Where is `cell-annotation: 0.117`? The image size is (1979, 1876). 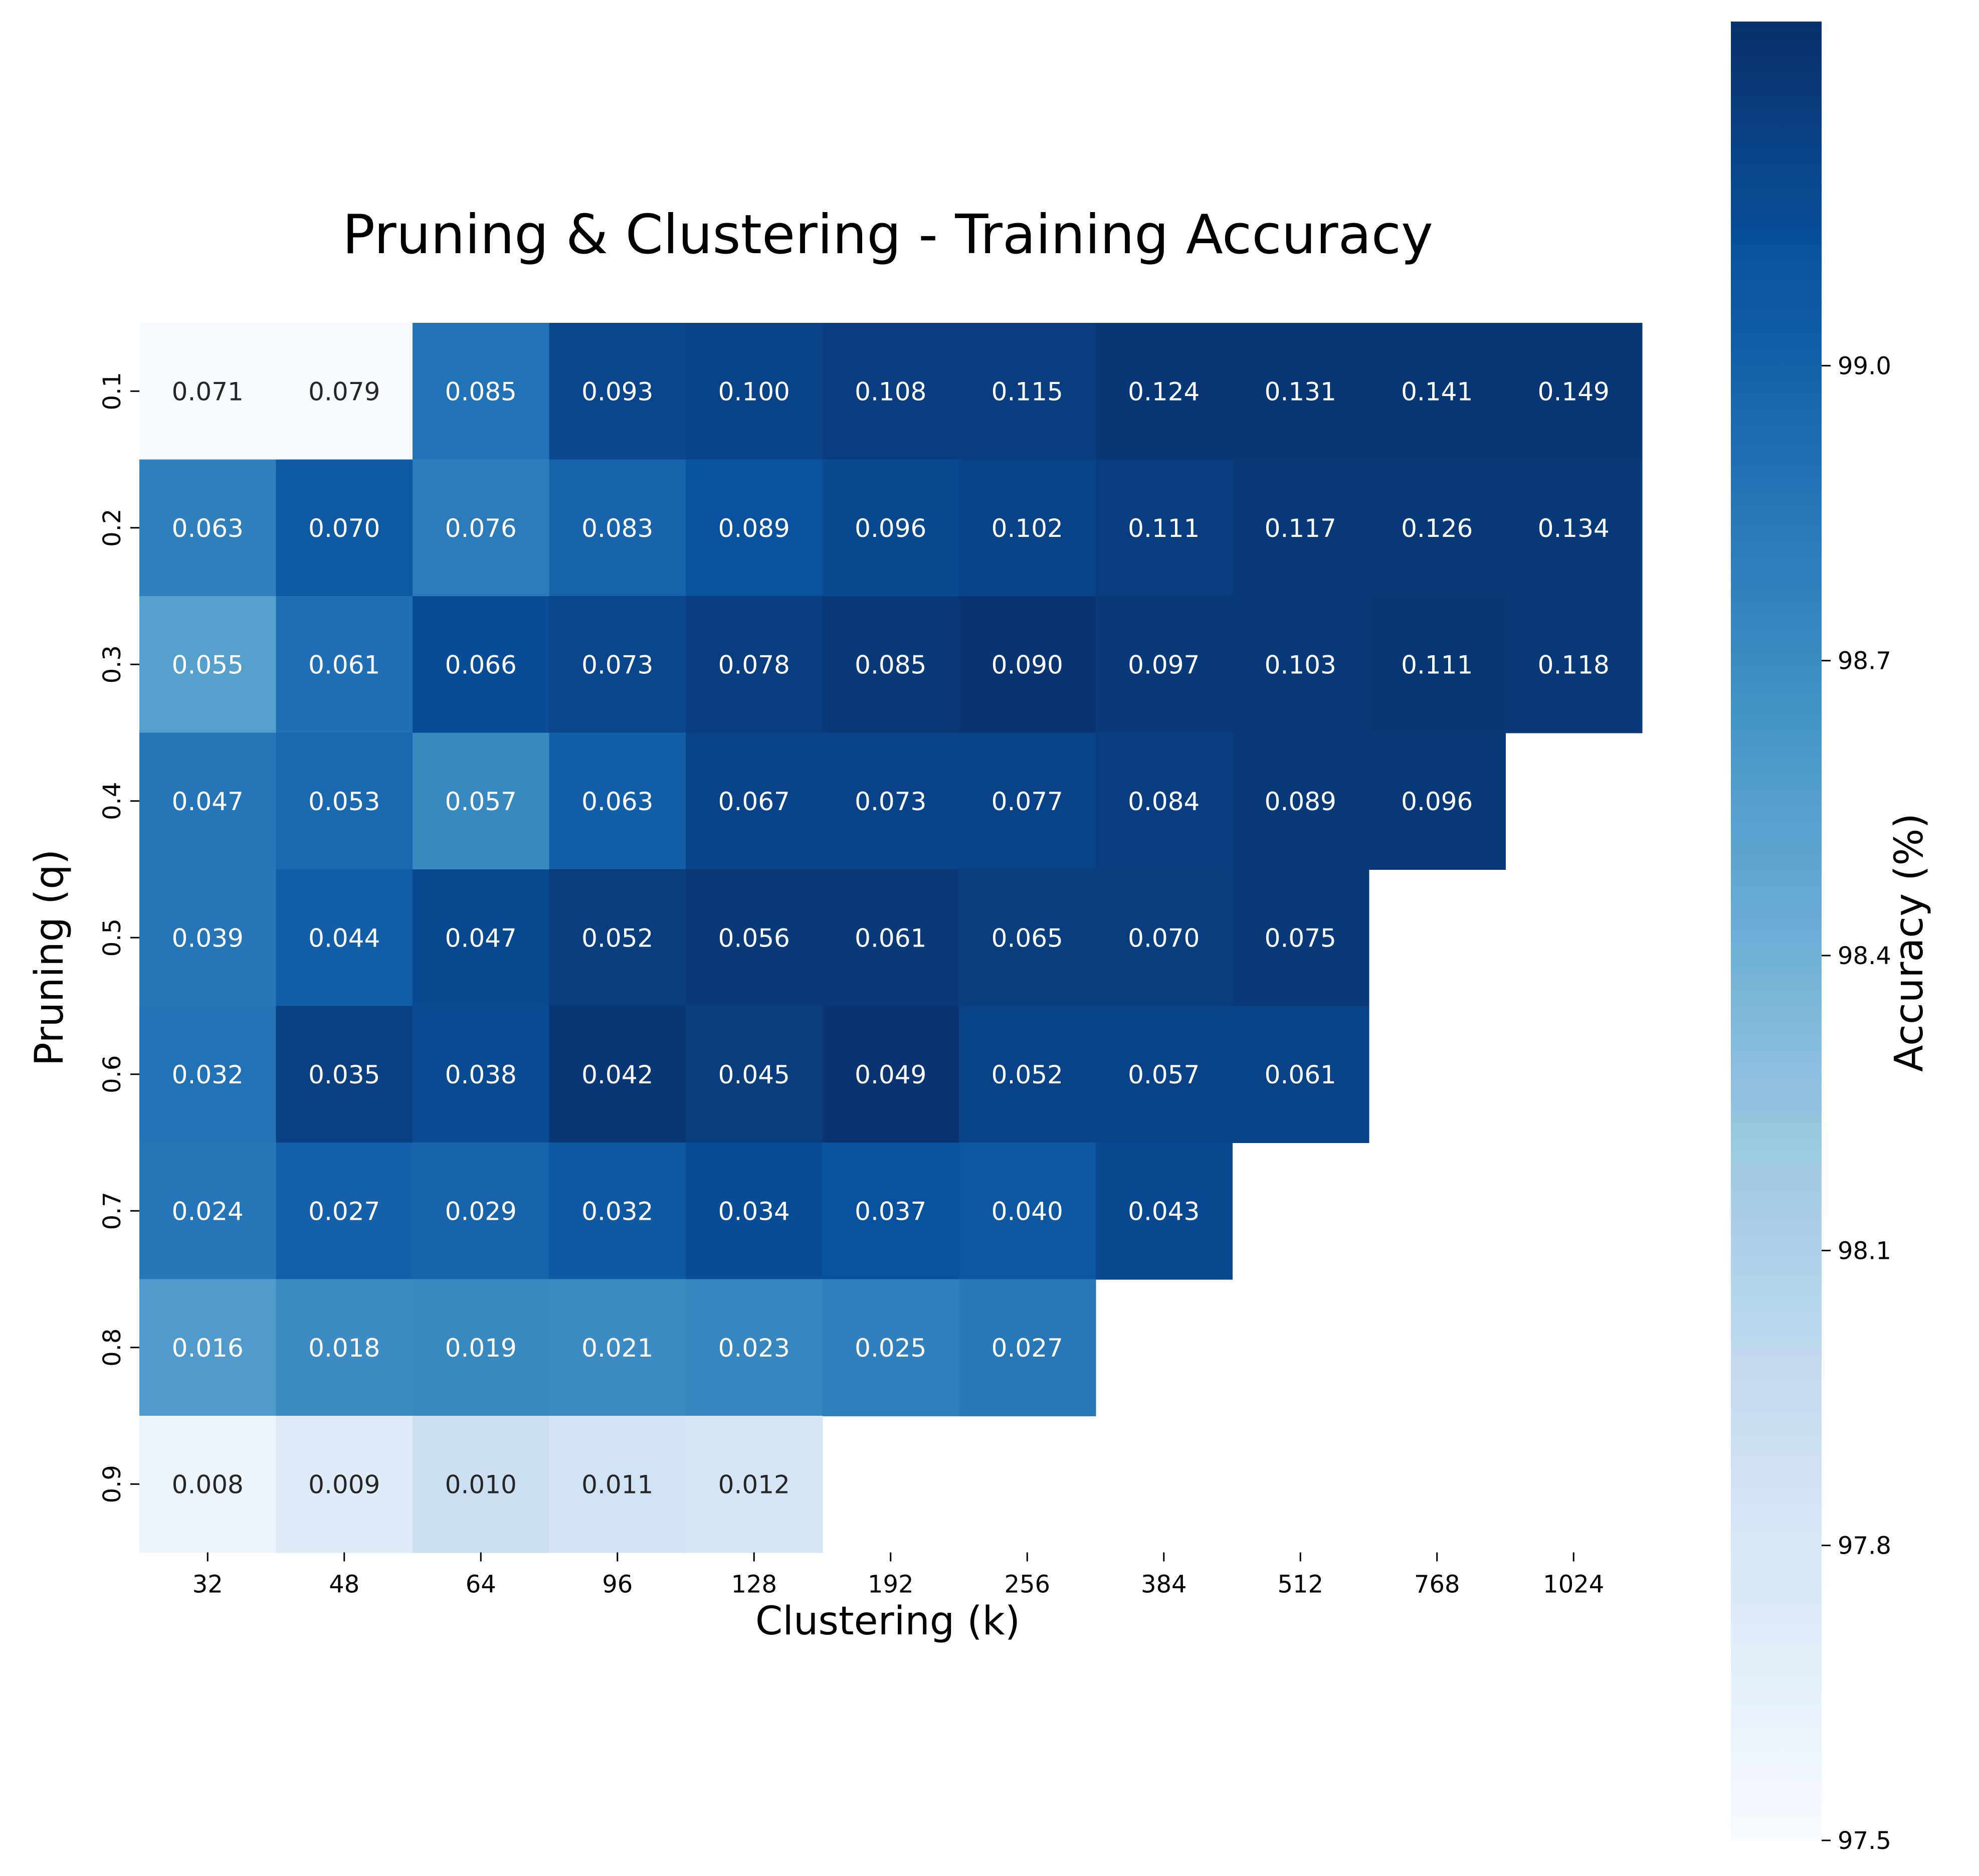 cell-annotation: 0.117 is located at coordinates (1300, 528).